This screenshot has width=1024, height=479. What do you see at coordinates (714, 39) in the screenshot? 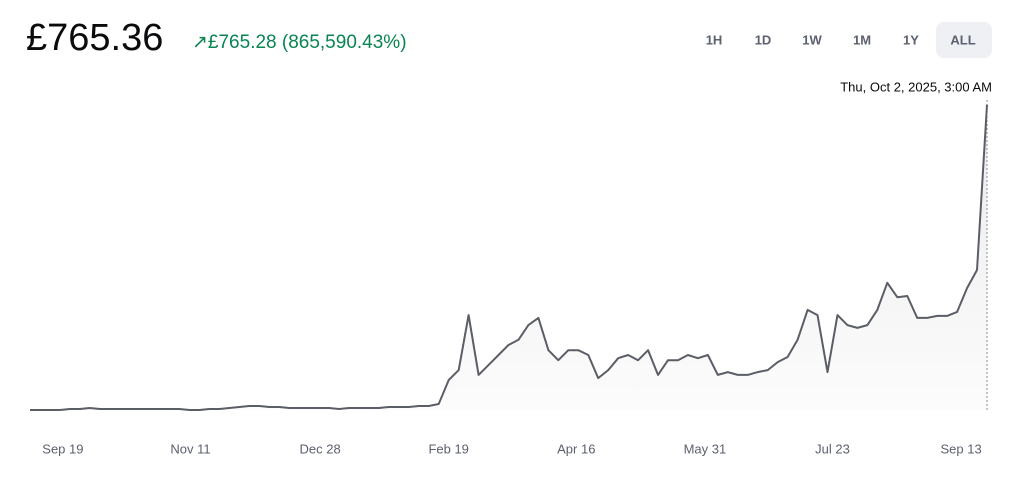
I see `range-button: 1H` at bounding box center [714, 39].